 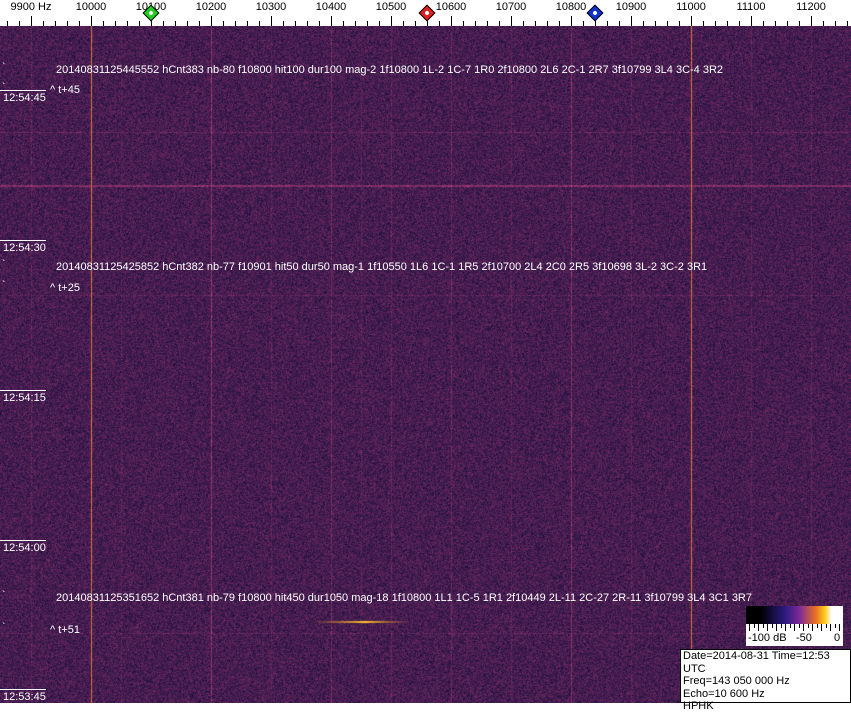 I want to click on freq-tick-label: 10400, so click(x=331, y=7).